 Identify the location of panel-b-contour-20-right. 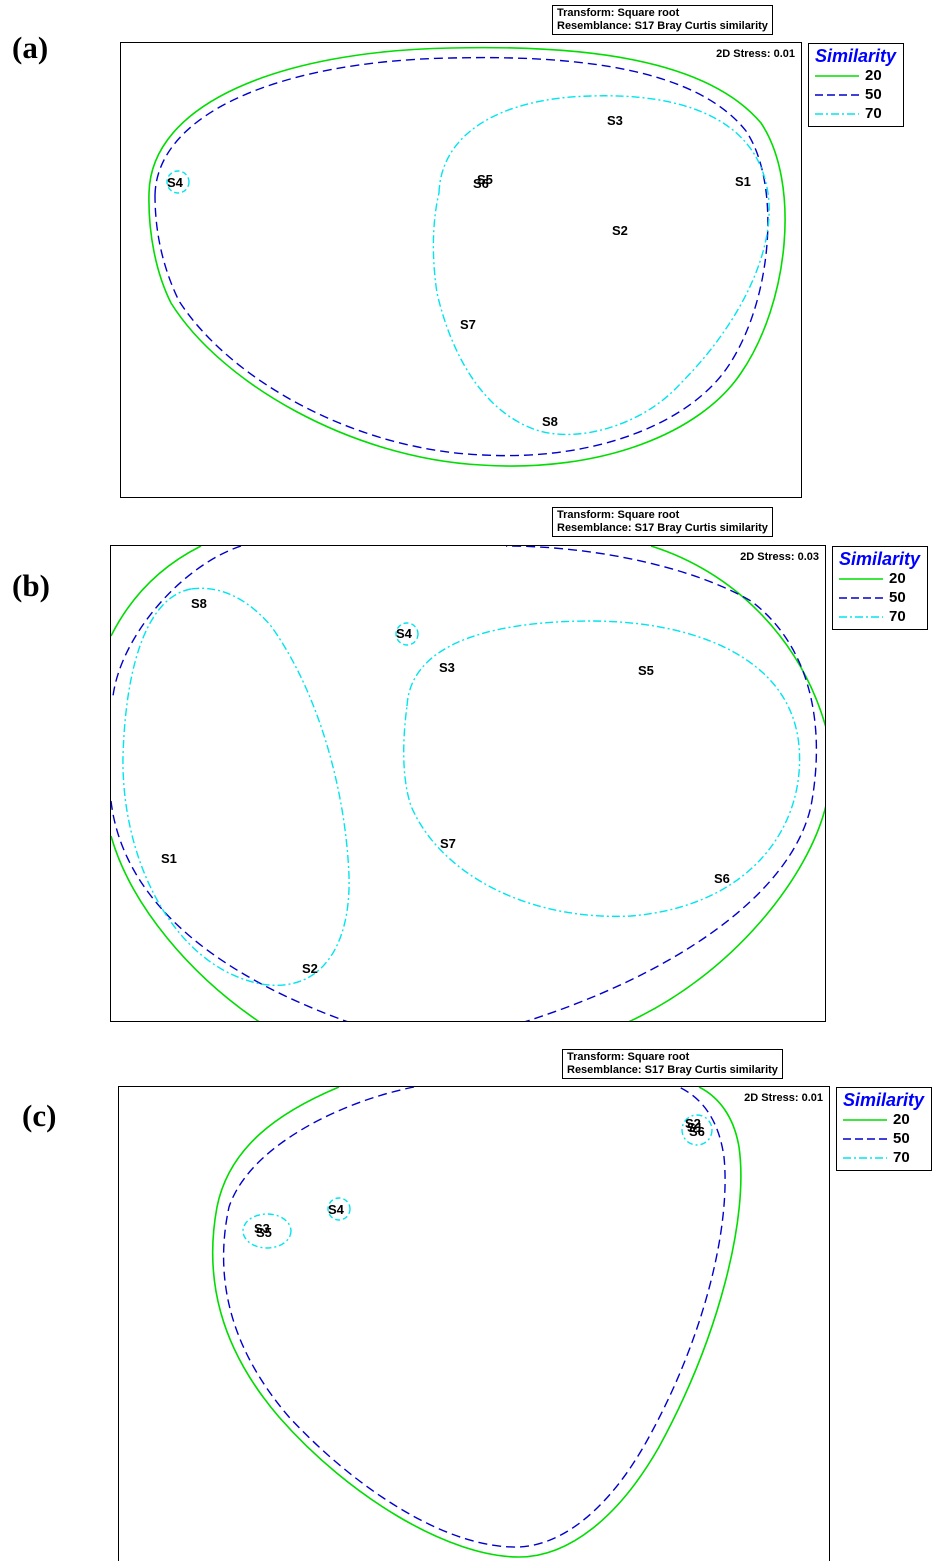
(726, 783).